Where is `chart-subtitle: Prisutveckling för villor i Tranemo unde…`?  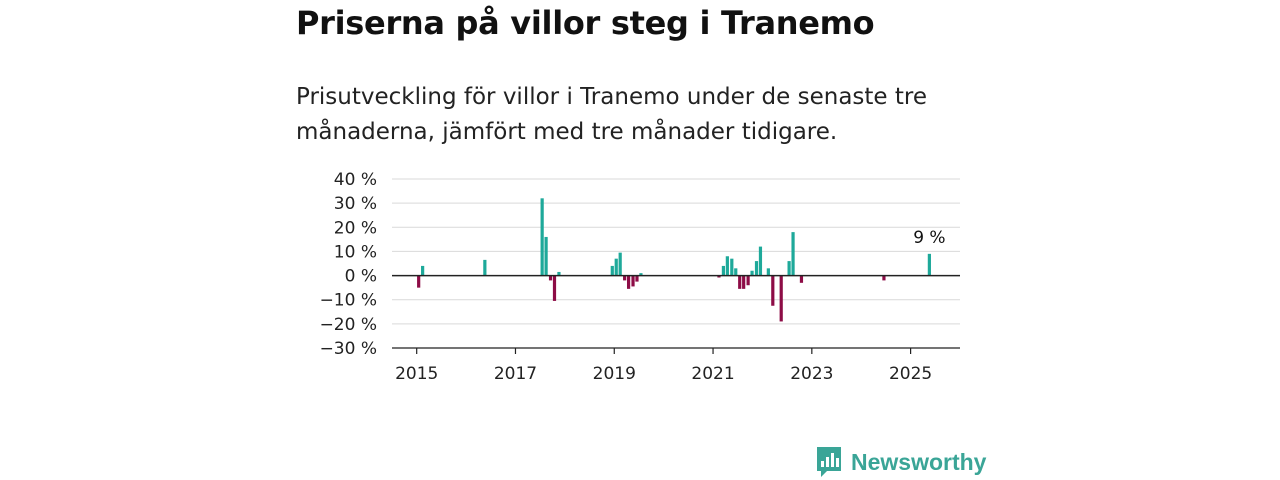
chart-subtitle: Prisutveckling för villor i Tranemo unde… is located at coordinates (611, 114).